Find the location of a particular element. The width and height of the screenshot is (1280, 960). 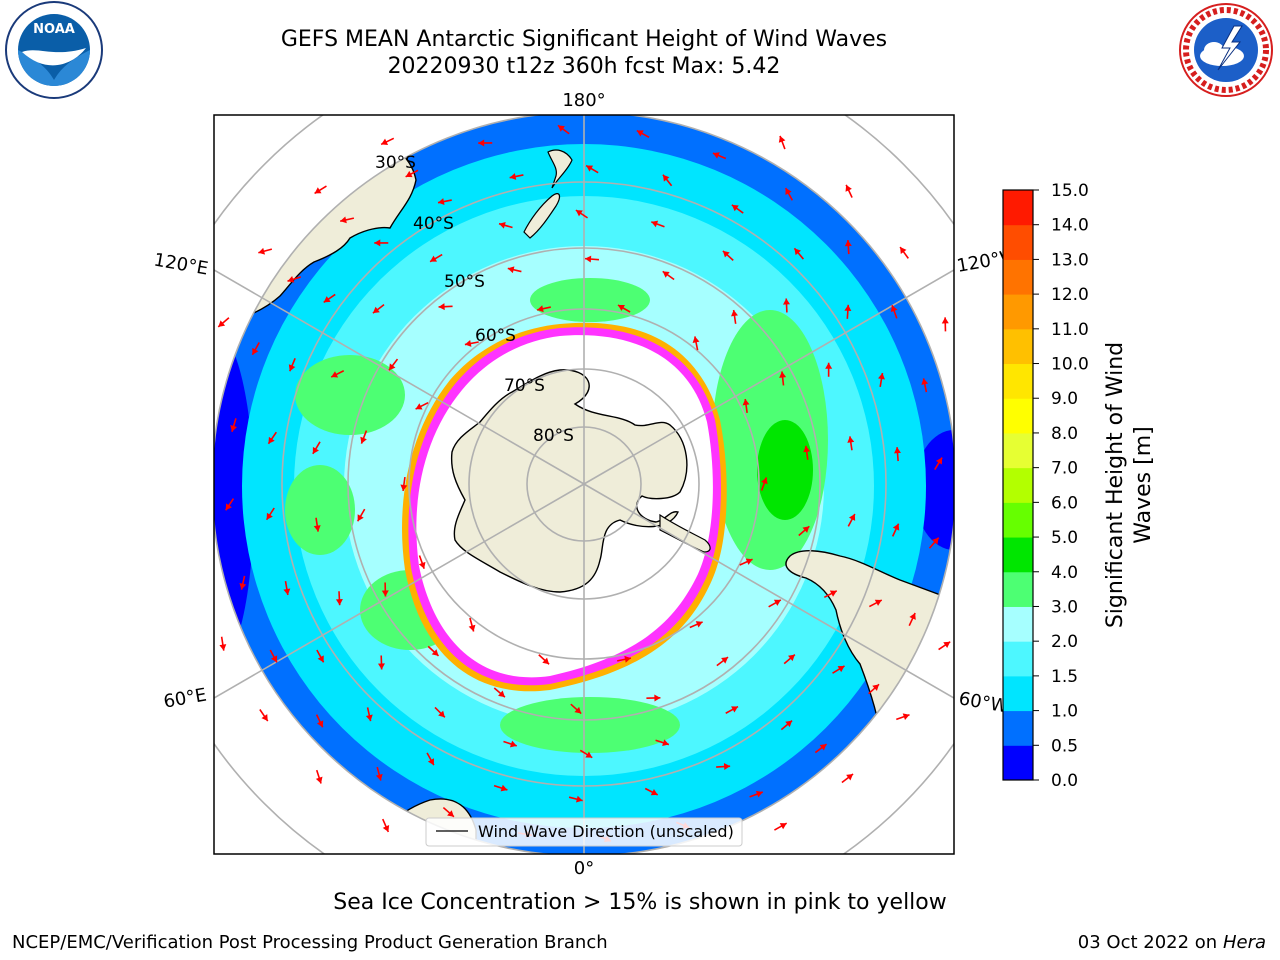

noaa-logo: NOAA is located at coordinates (54, 50).